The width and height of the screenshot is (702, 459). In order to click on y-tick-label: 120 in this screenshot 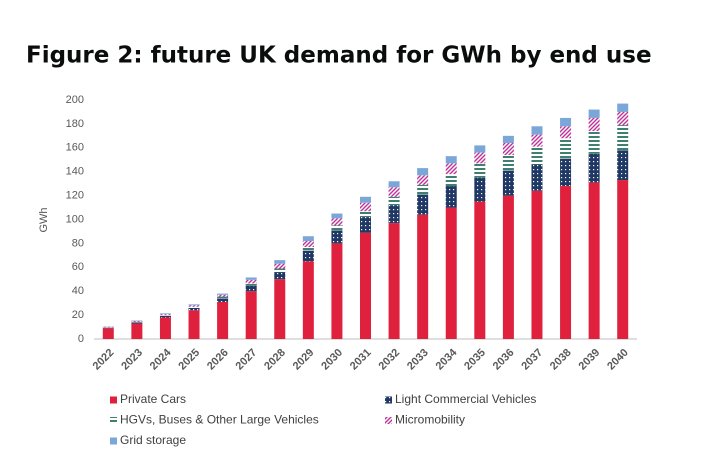, I will do `click(75, 196)`.